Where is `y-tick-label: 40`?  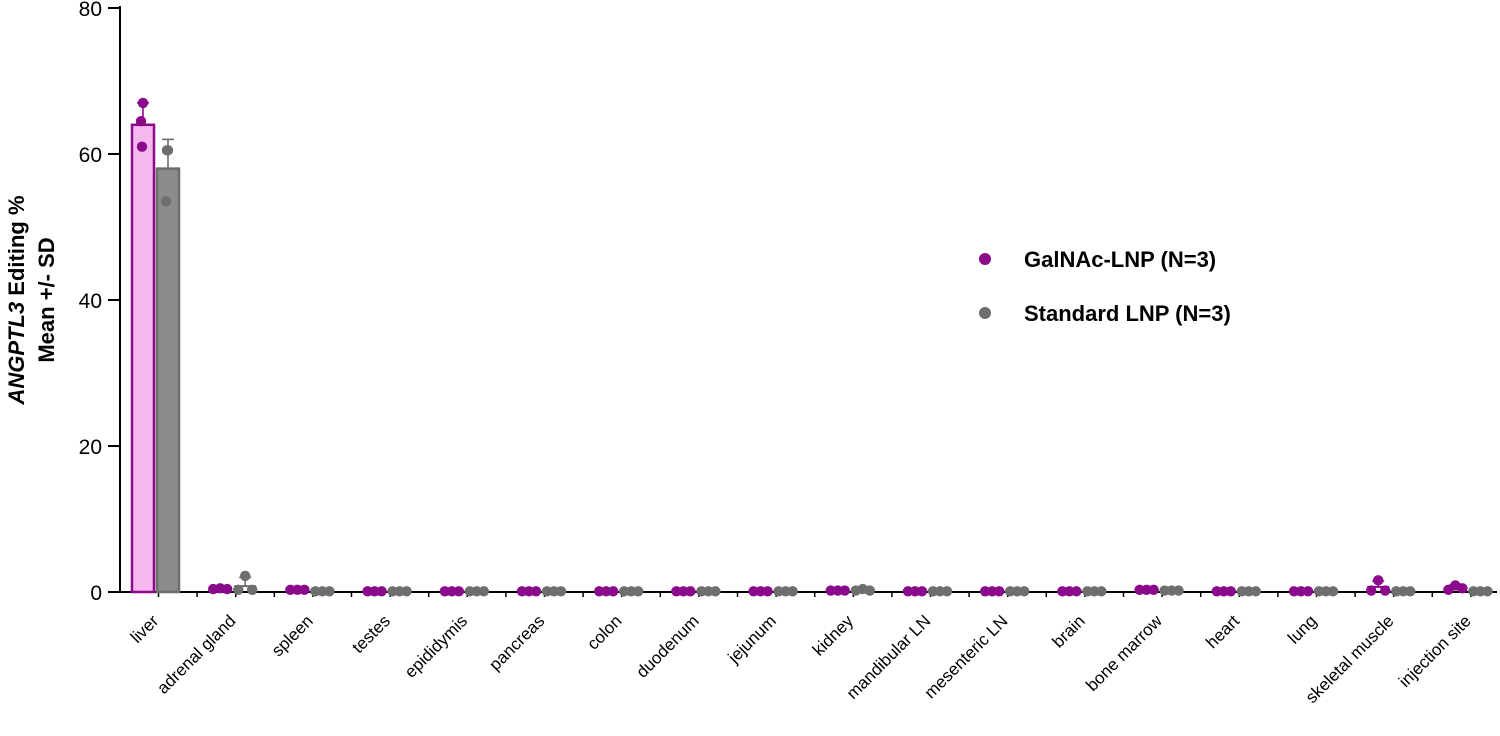
y-tick-label: 40 is located at coordinates (90, 301).